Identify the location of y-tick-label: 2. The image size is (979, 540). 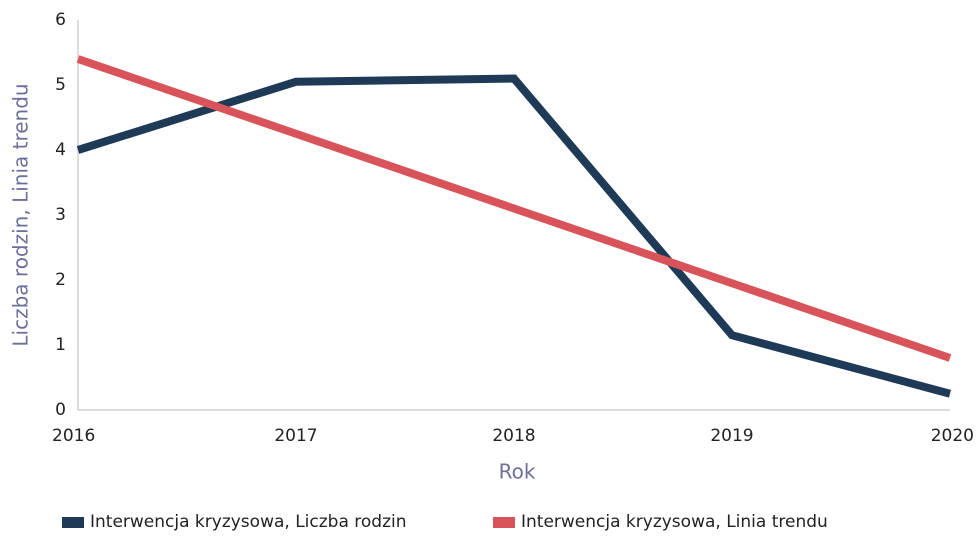
(60, 280).